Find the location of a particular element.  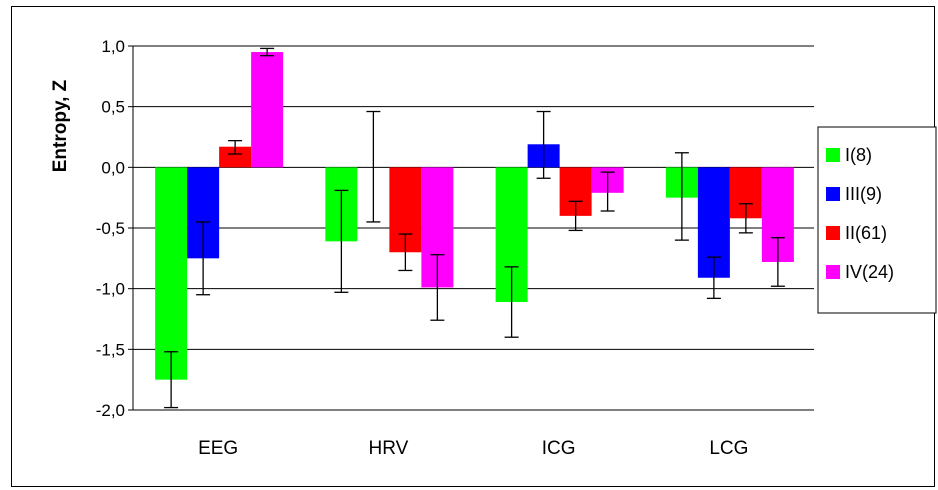

x-tick-label: HRV is located at coordinates (388, 448).